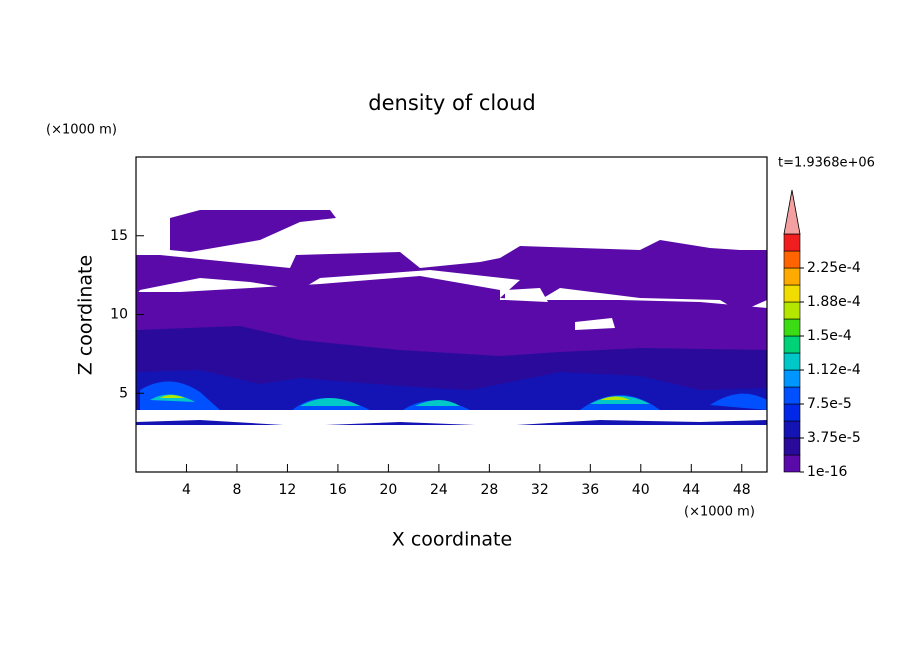 The width and height of the screenshot is (904, 654). Describe the element at coordinates (186, 490) in the screenshot. I see `x-tick-label: 4` at that location.